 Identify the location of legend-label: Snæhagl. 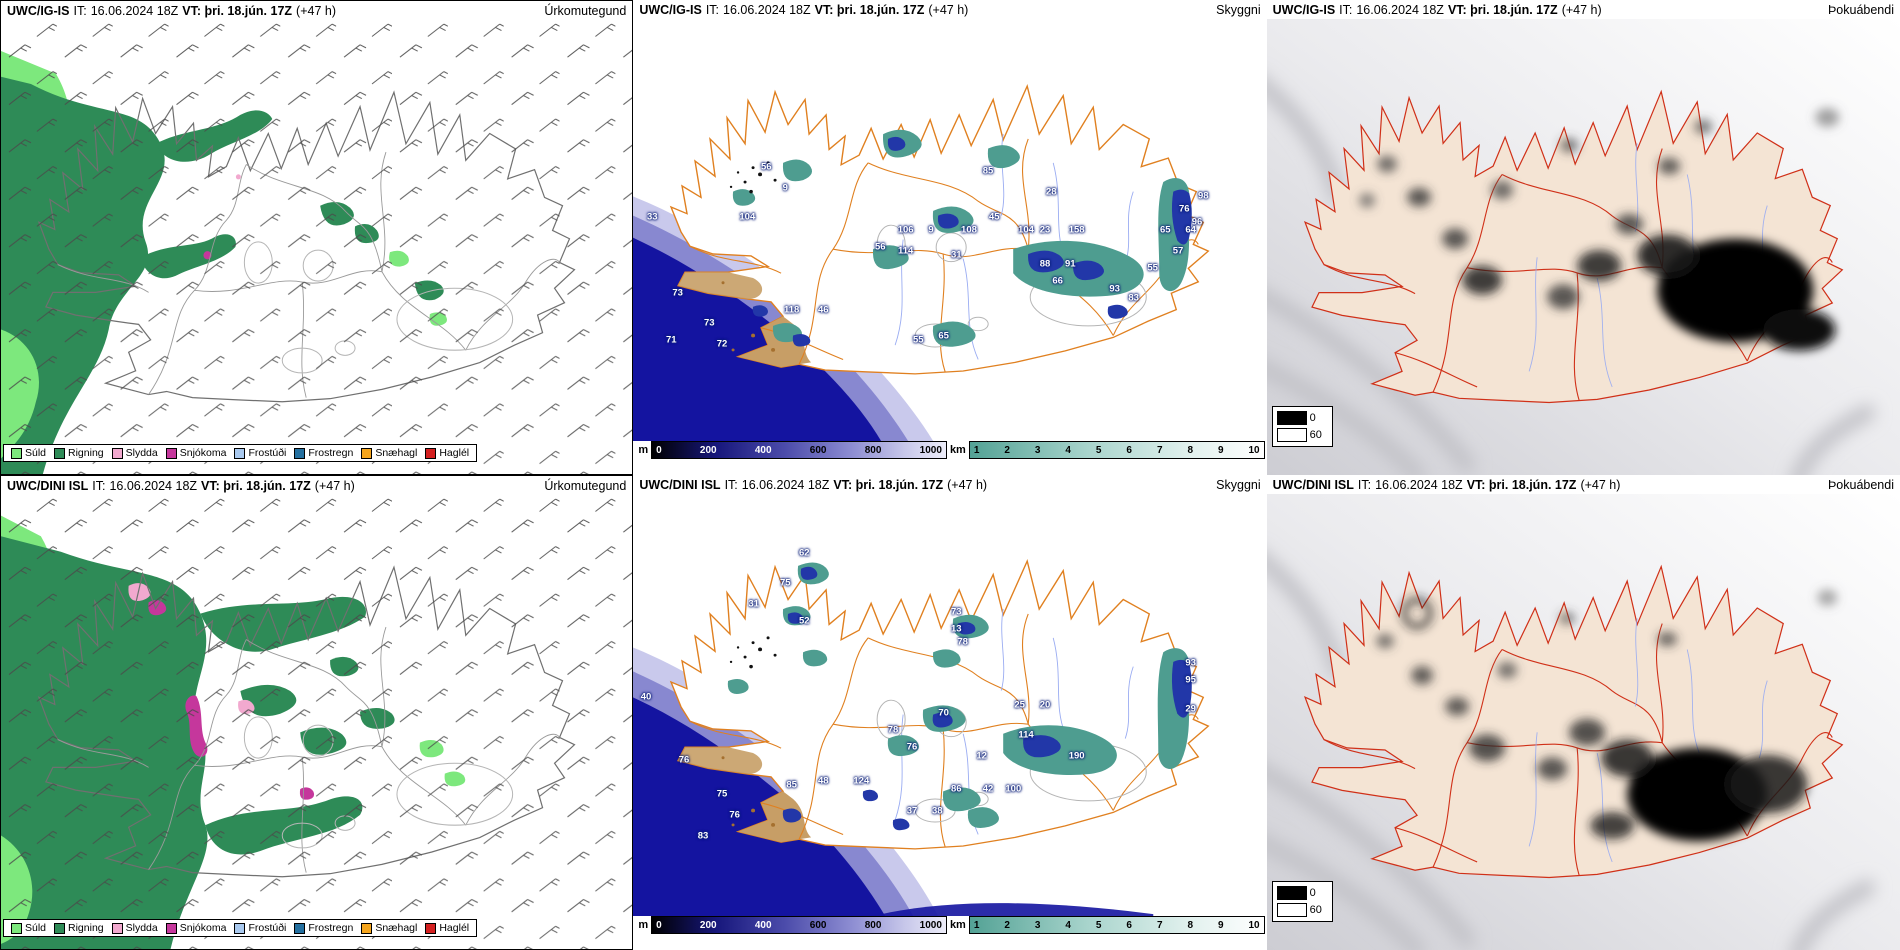
(396, 453).